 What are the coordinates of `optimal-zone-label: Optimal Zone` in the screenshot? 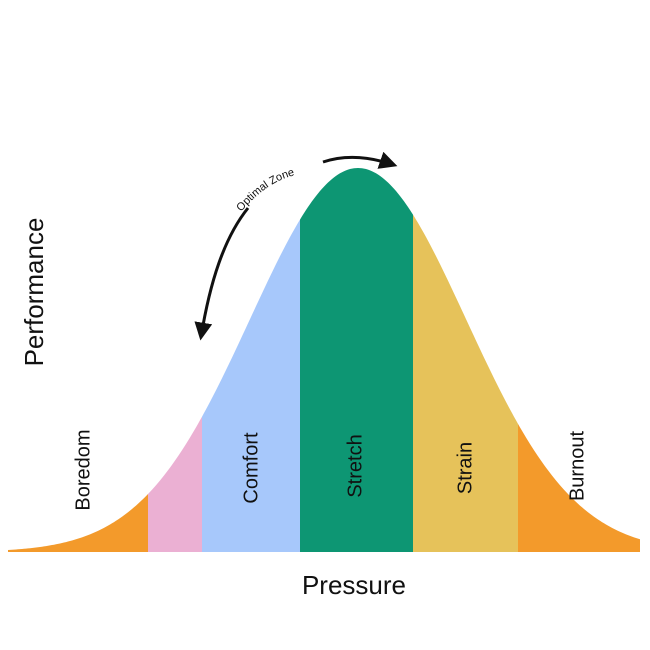 It's located at (264, 190).